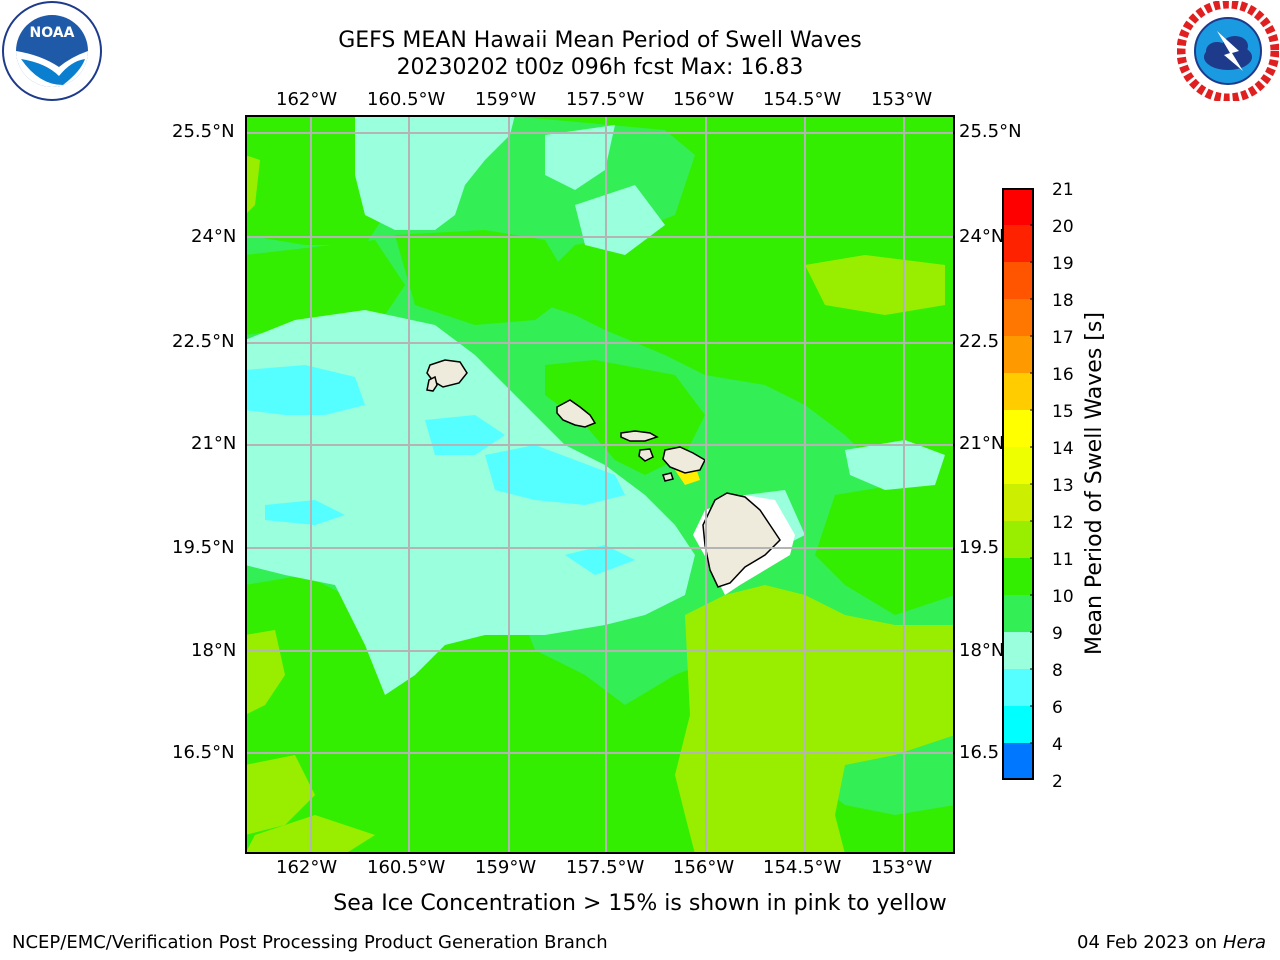  Describe the element at coordinates (506, 867) in the screenshot. I see `lon-label-bottom: 159°W` at that location.